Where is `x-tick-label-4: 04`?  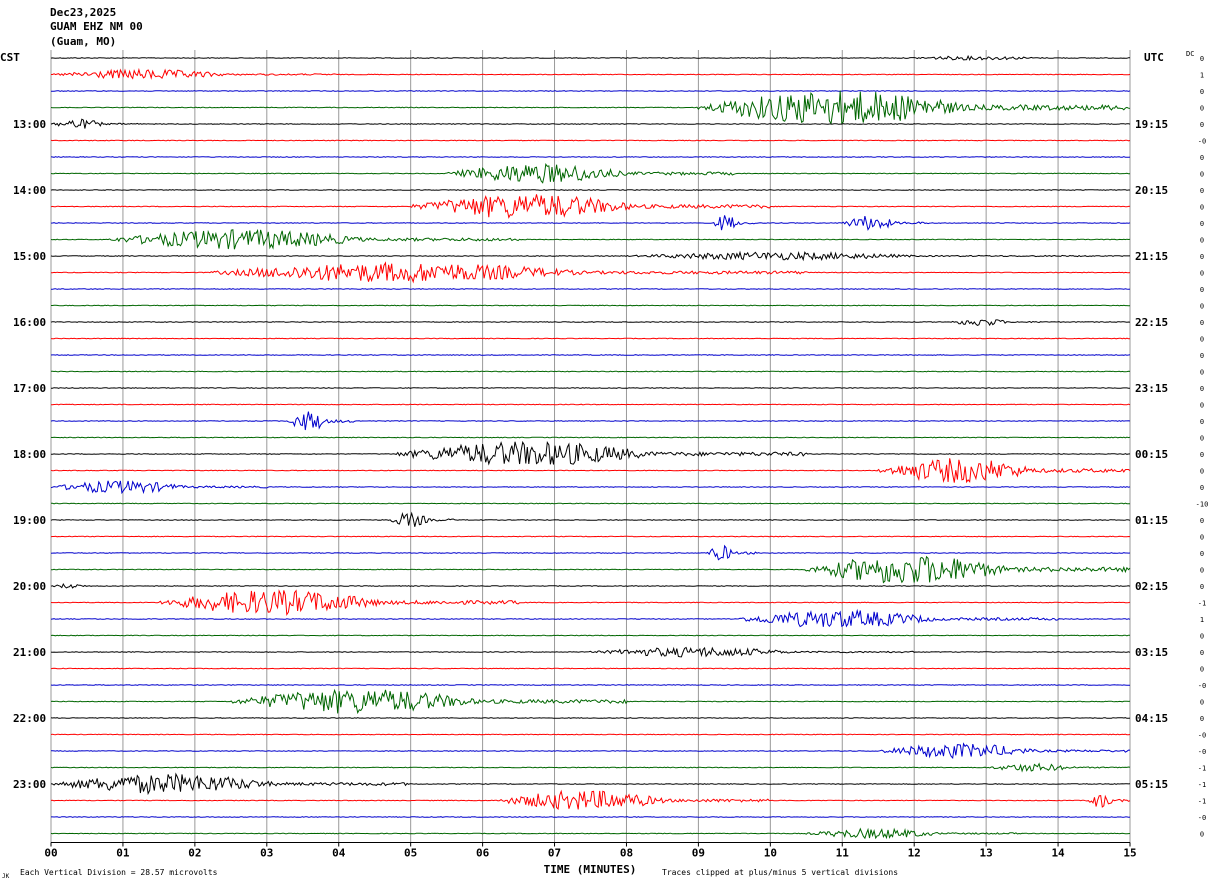
x-tick-label-4: 04 is located at coordinates (339, 853).